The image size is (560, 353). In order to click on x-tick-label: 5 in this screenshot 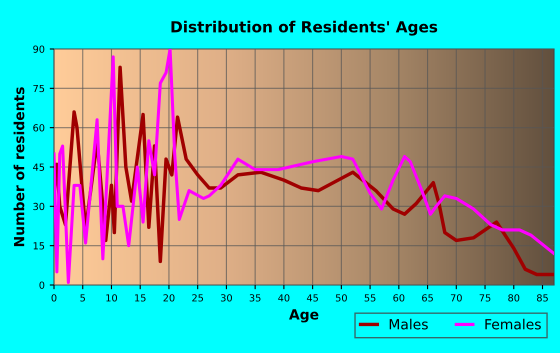, I will do `click(82, 298)`.